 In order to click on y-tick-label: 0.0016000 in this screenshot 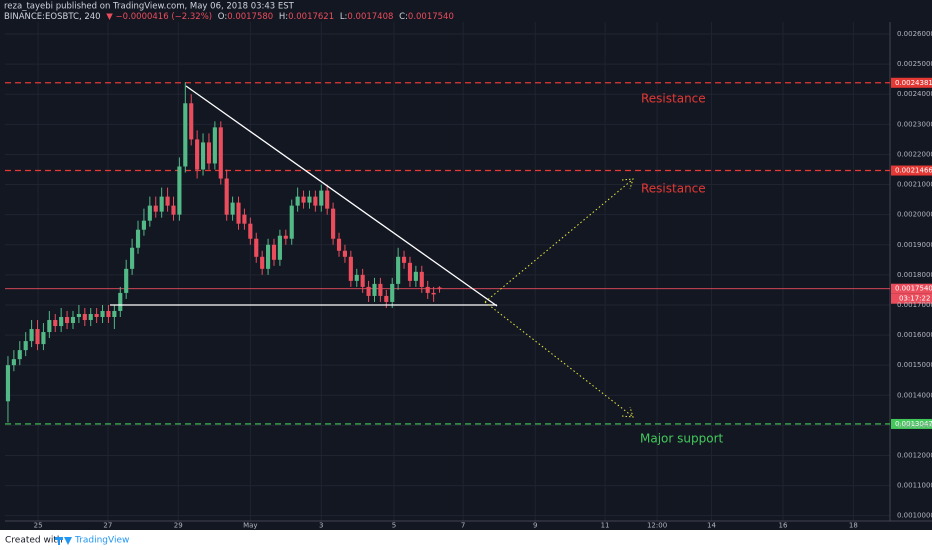, I will do `click(914, 335)`.